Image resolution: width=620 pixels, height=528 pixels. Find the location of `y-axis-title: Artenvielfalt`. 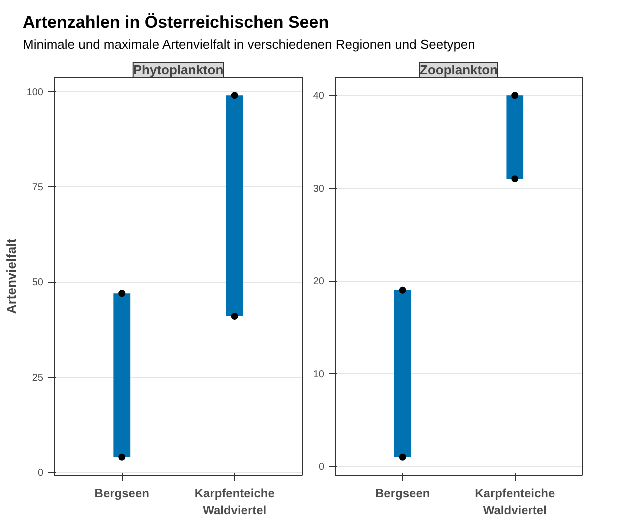

y-axis-title: Artenvielfalt is located at coordinates (11, 276).